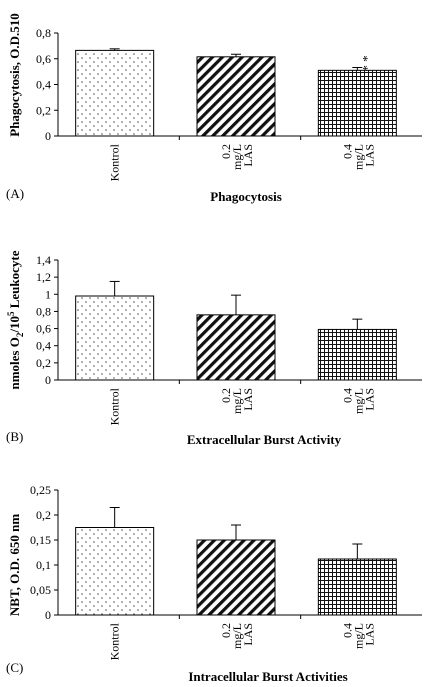  What do you see at coordinates (347, 630) in the screenshot?
I see `panel-c-category-label: 0.4` at bounding box center [347, 630].